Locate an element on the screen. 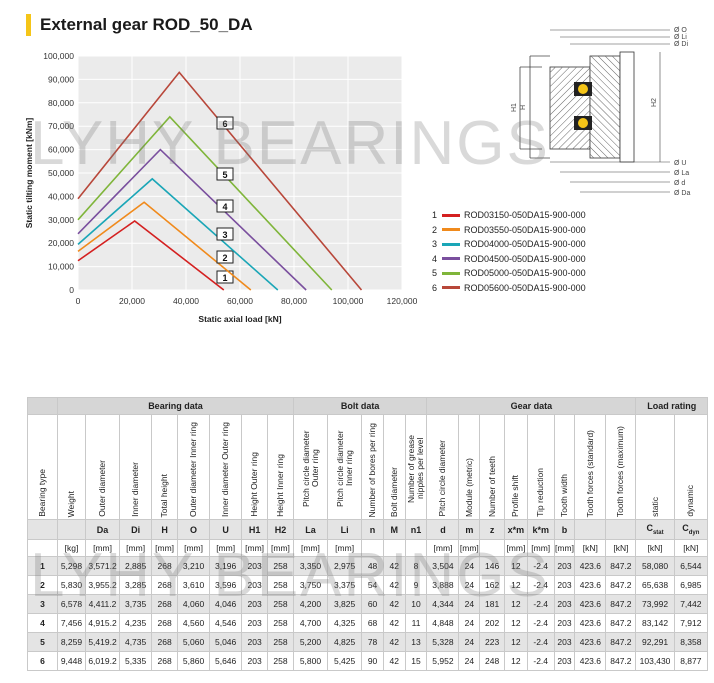  table-cell: 92,291 is located at coordinates (655, 642).